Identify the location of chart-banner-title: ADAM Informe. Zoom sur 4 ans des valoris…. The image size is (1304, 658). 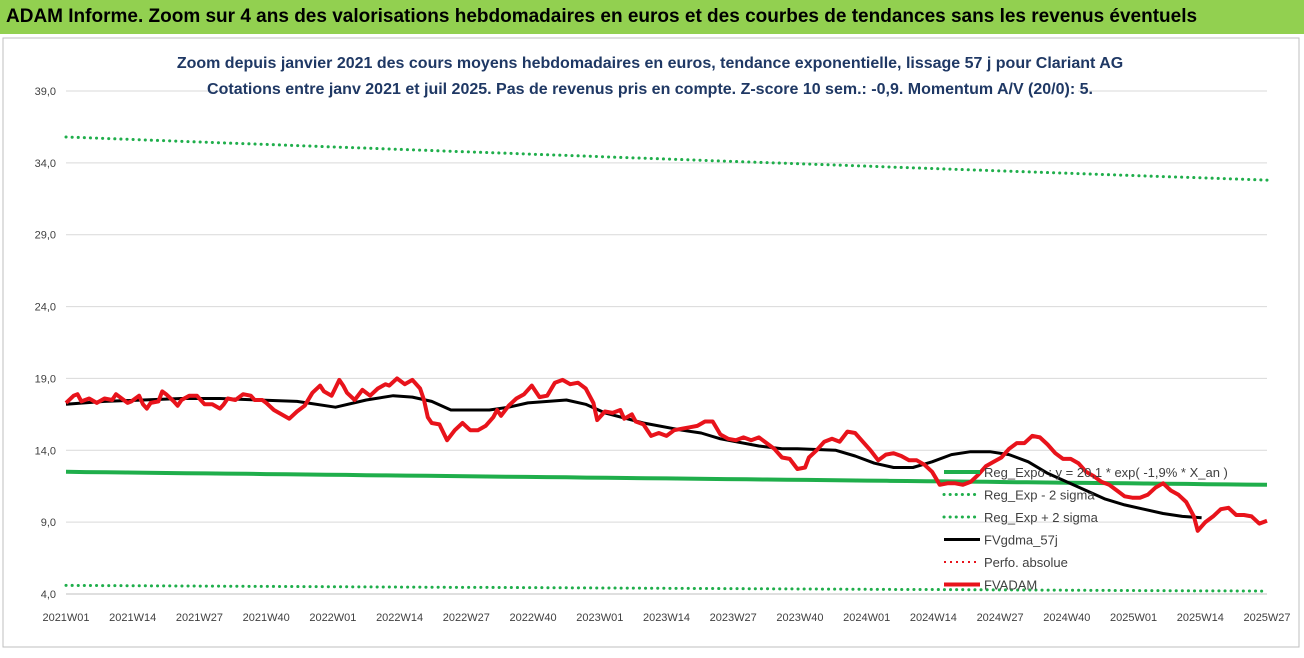
(652, 17).